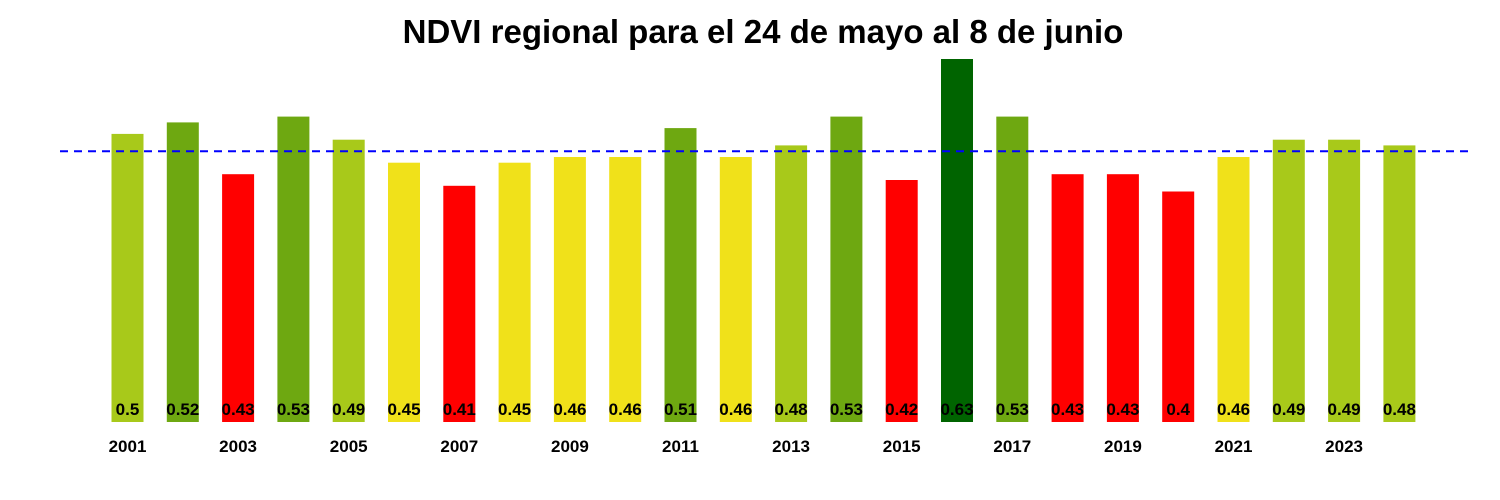 The image size is (1500, 500). I want to click on value-label-2004: 0.53, so click(293, 409).